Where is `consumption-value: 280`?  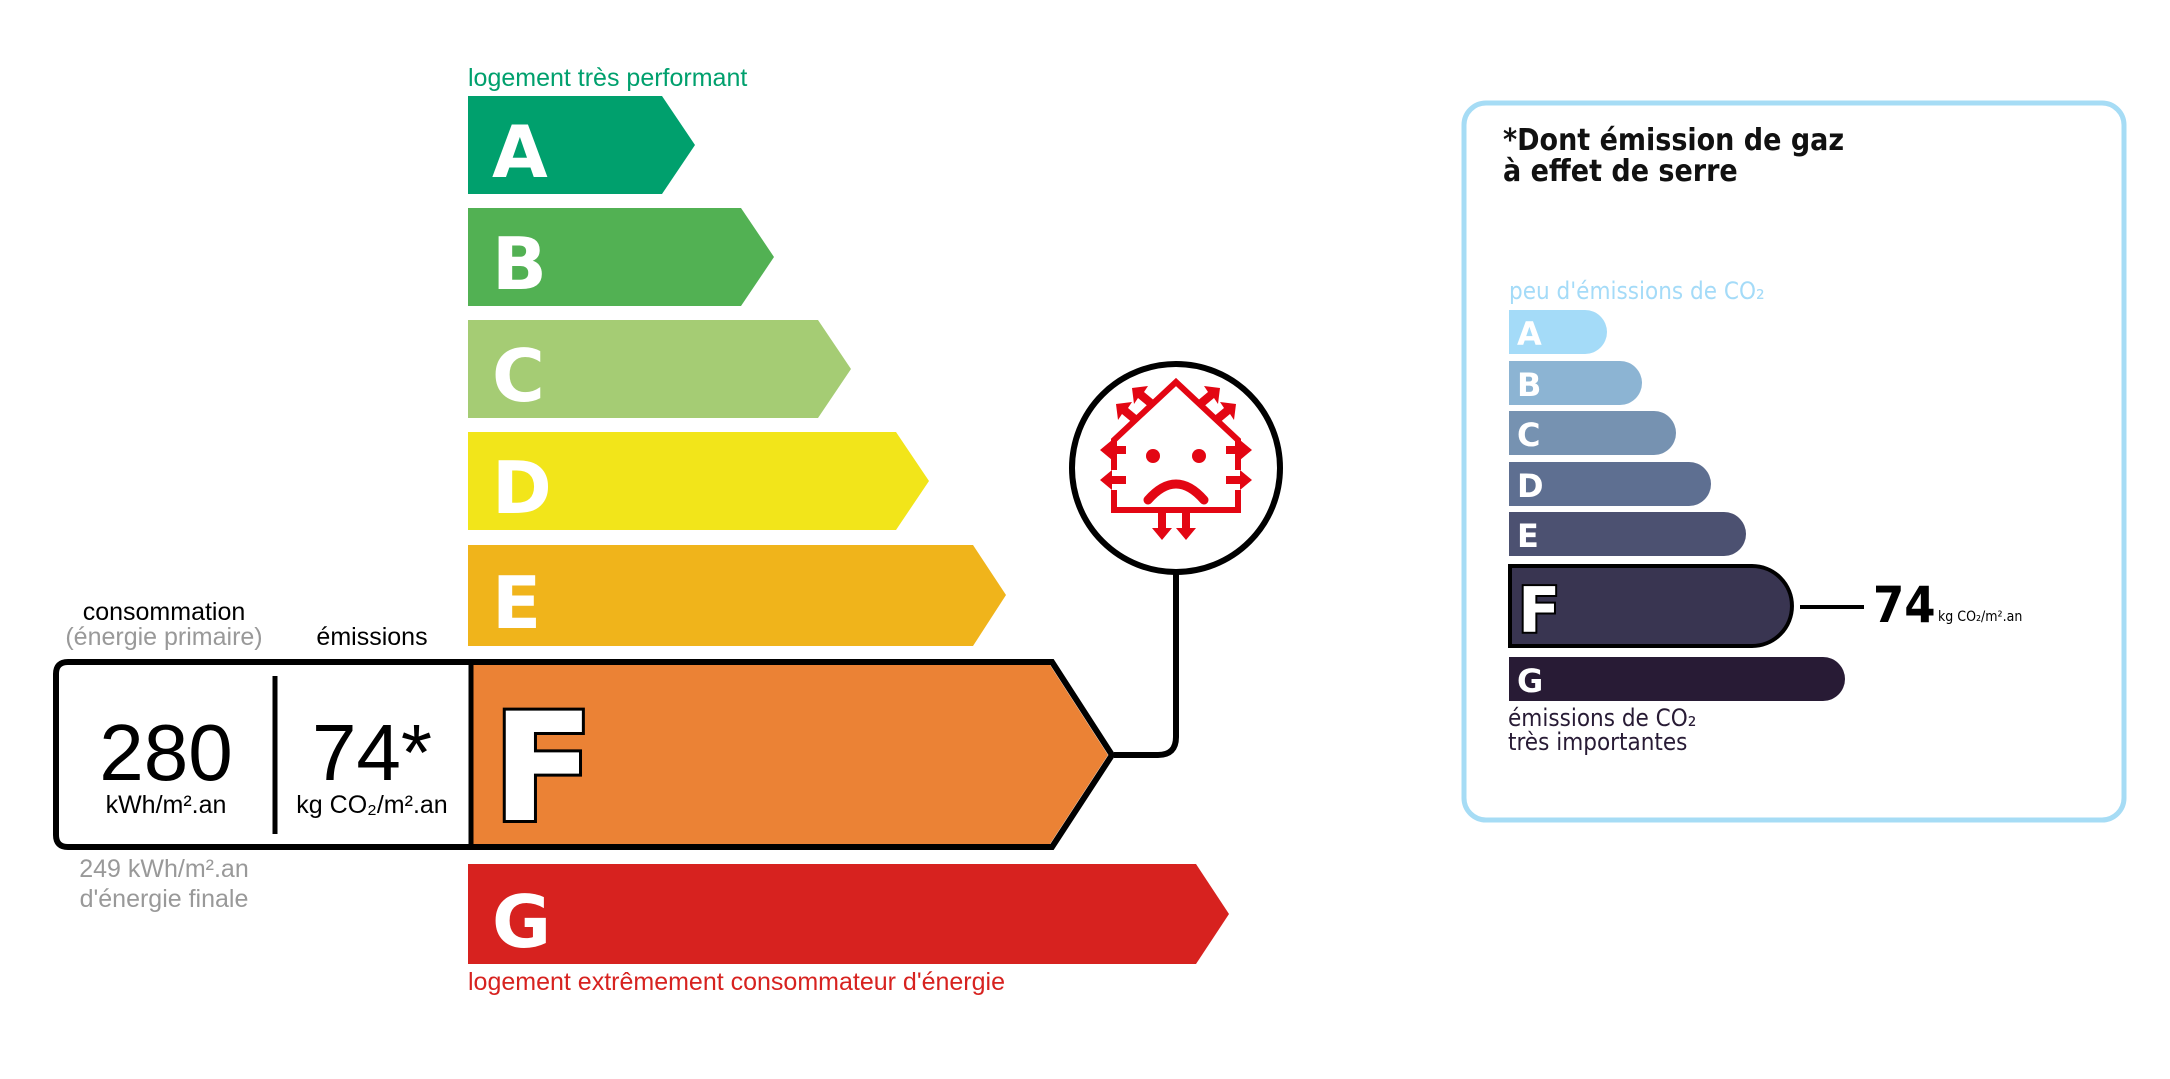 consumption-value: 280 is located at coordinates (165, 752).